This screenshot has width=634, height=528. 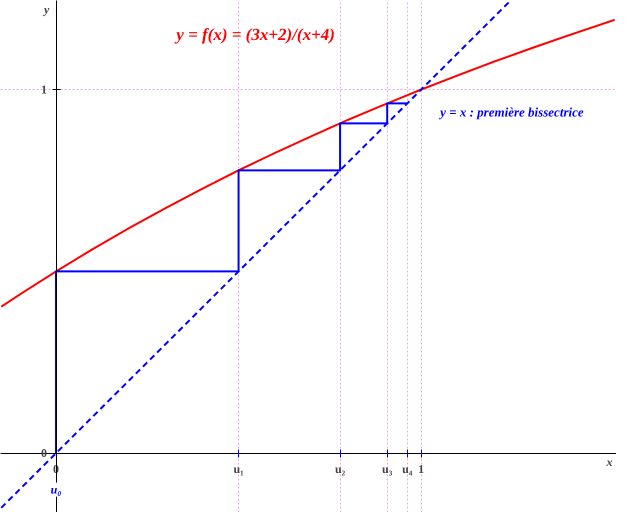 What do you see at coordinates (46, 9) in the screenshot?
I see `y-axis-title: y` at bounding box center [46, 9].